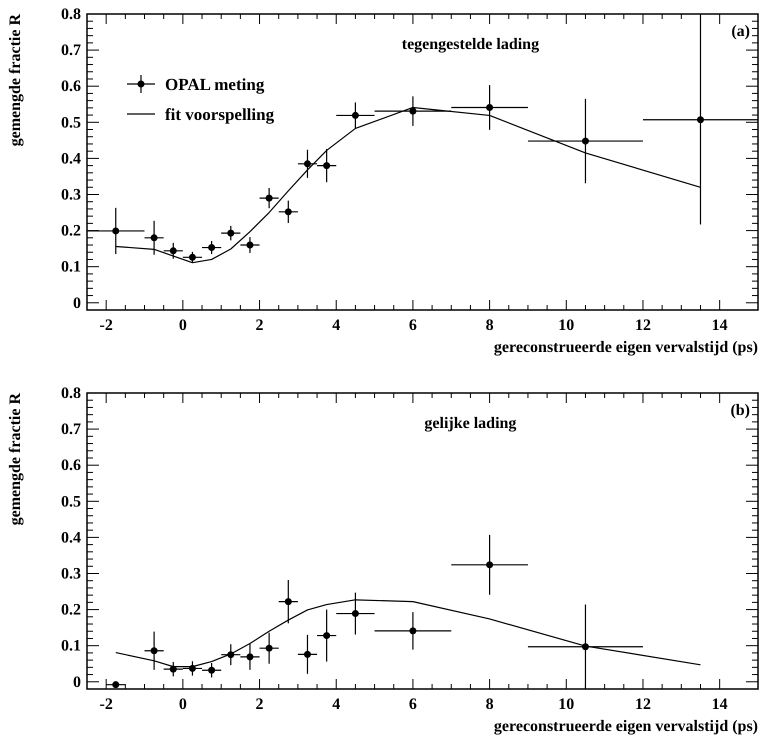 The height and width of the screenshot is (744, 762). Describe the element at coordinates (215, 84) in the screenshot. I see `legend-label: OPAL meting` at that location.